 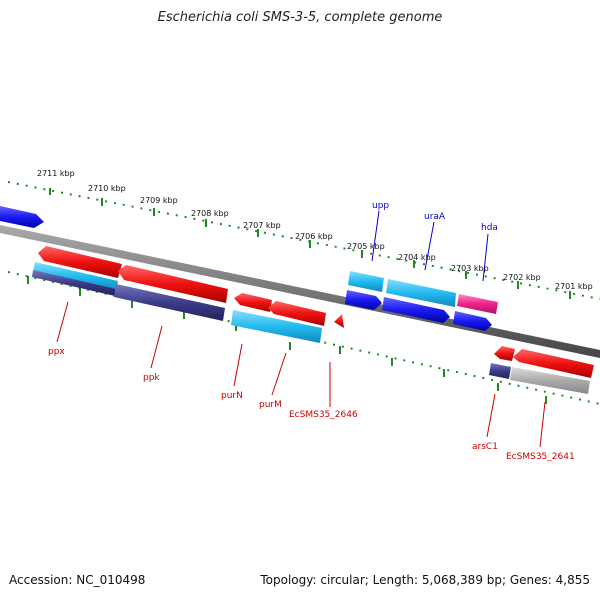 What do you see at coordinates (297, 313) in the screenshot?
I see `gene-arrow-purM` at bounding box center [297, 313].